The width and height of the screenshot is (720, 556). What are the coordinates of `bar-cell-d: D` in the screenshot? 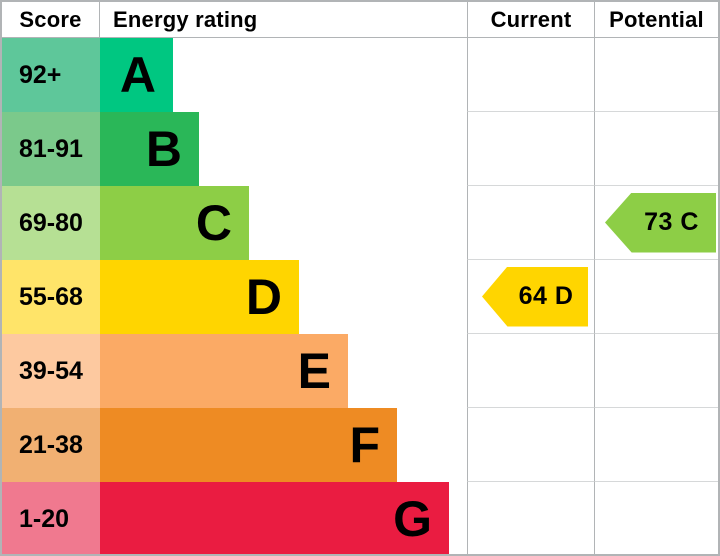 It's located at (283, 297).